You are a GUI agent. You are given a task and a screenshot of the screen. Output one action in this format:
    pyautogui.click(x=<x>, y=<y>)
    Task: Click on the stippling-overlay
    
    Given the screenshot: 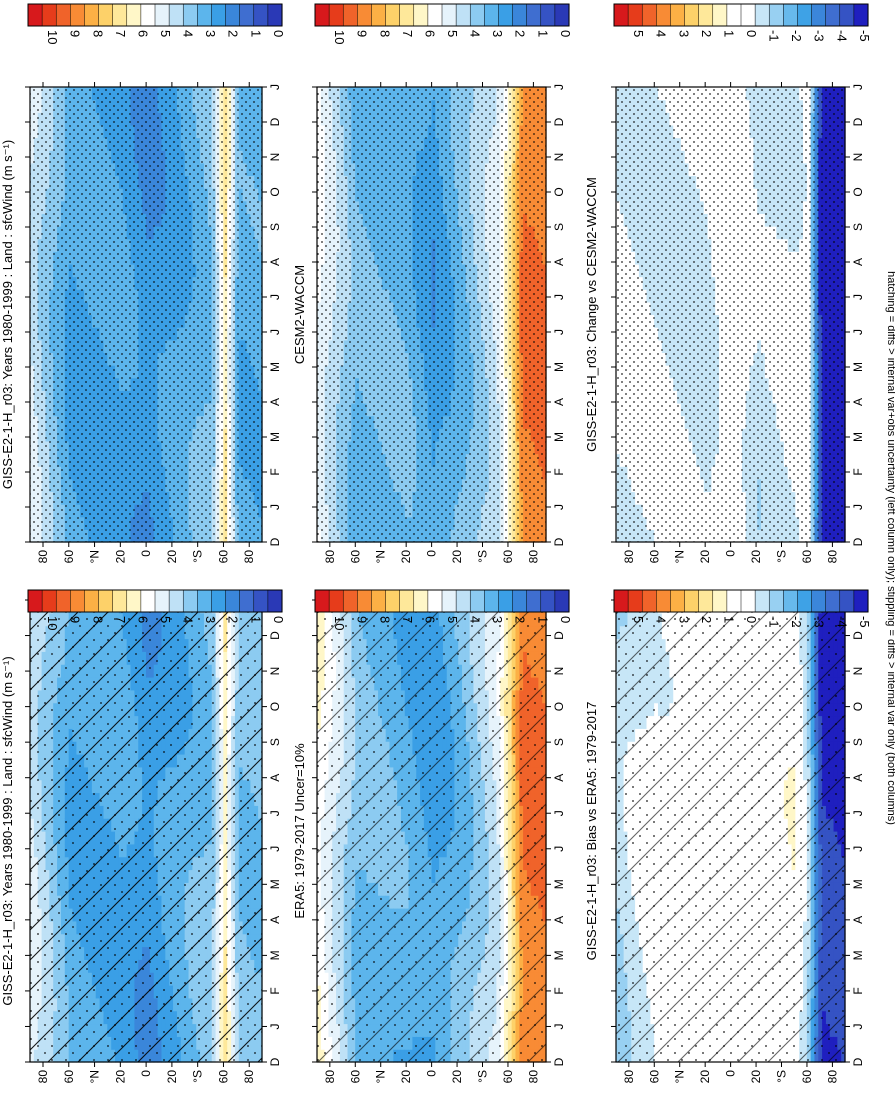 What is the action you would take?
    pyautogui.click(x=146, y=314)
    